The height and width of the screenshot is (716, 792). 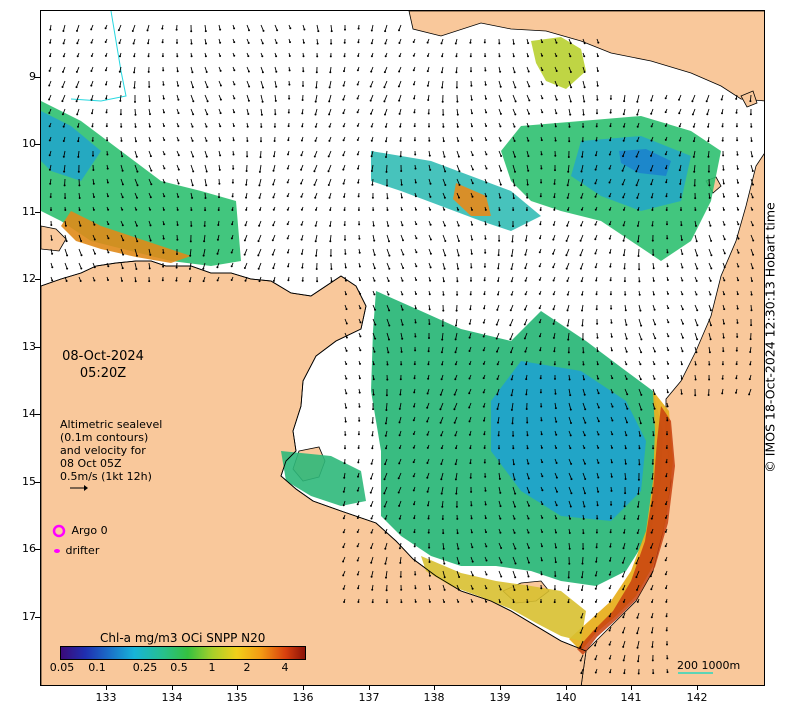 I want to click on sealevel-line: (0.1m contours), so click(x=104, y=437).